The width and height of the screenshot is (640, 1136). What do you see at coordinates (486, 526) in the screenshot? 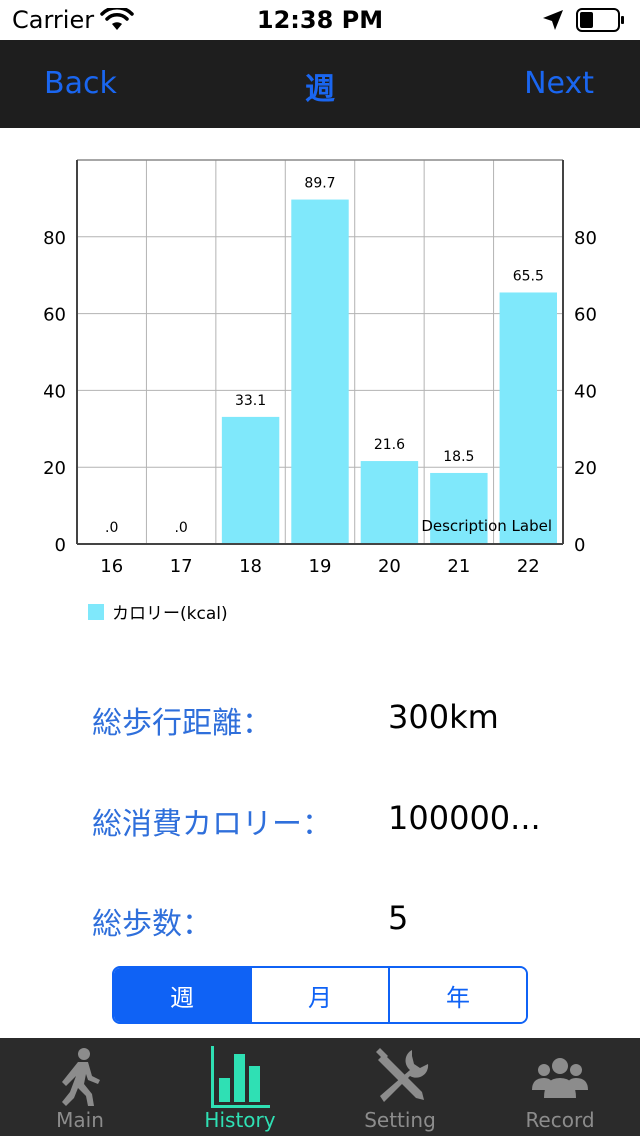
I see `chart-description-label: Description Label` at bounding box center [486, 526].